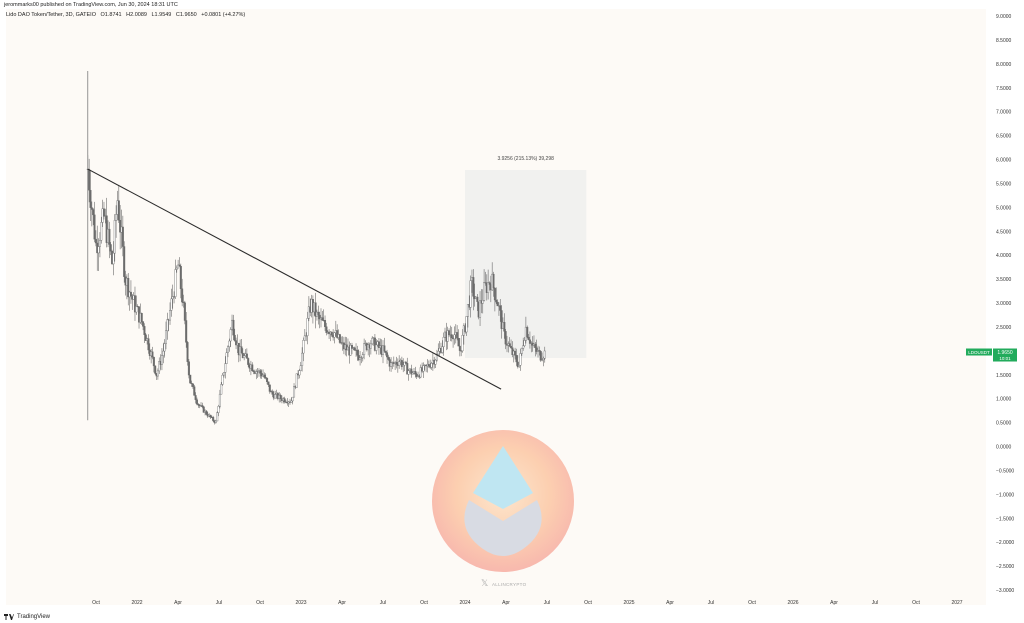 The image size is (1024, 623). I want to click on watermark-handle: ALLINCRYPTO, so click(509, 584).